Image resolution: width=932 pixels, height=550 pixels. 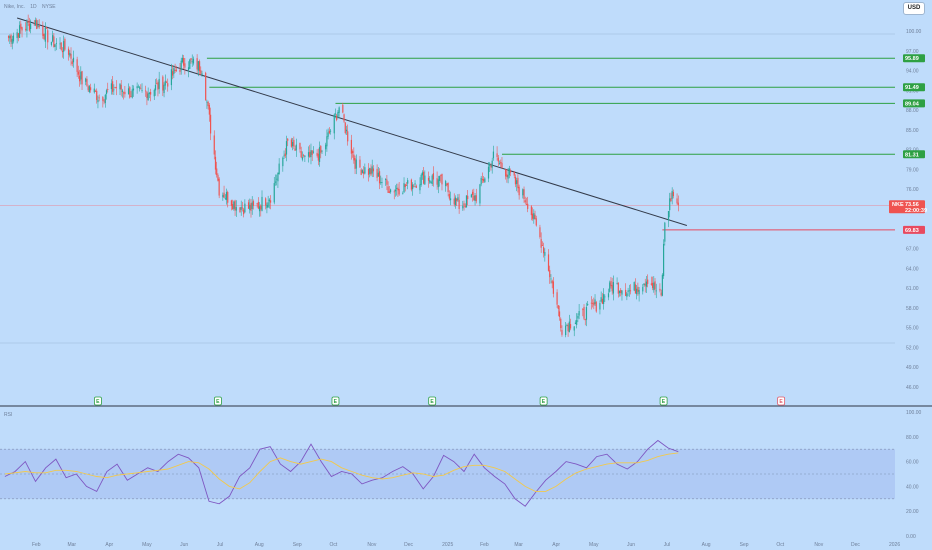 I want to click on price-level-label: 81.31, so click(x=912, y=155).